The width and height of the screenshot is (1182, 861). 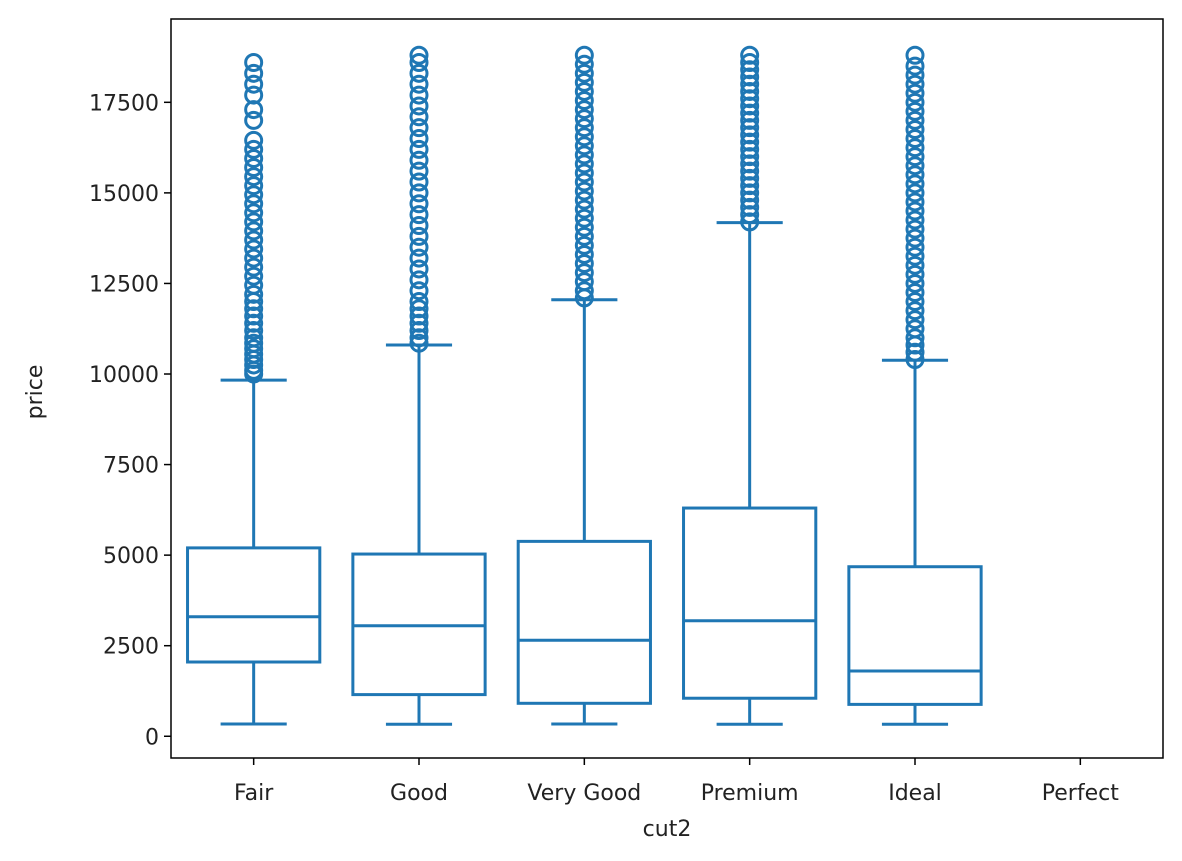 I want to click on y-tick-label: 12500, so click(x=124, y=284).